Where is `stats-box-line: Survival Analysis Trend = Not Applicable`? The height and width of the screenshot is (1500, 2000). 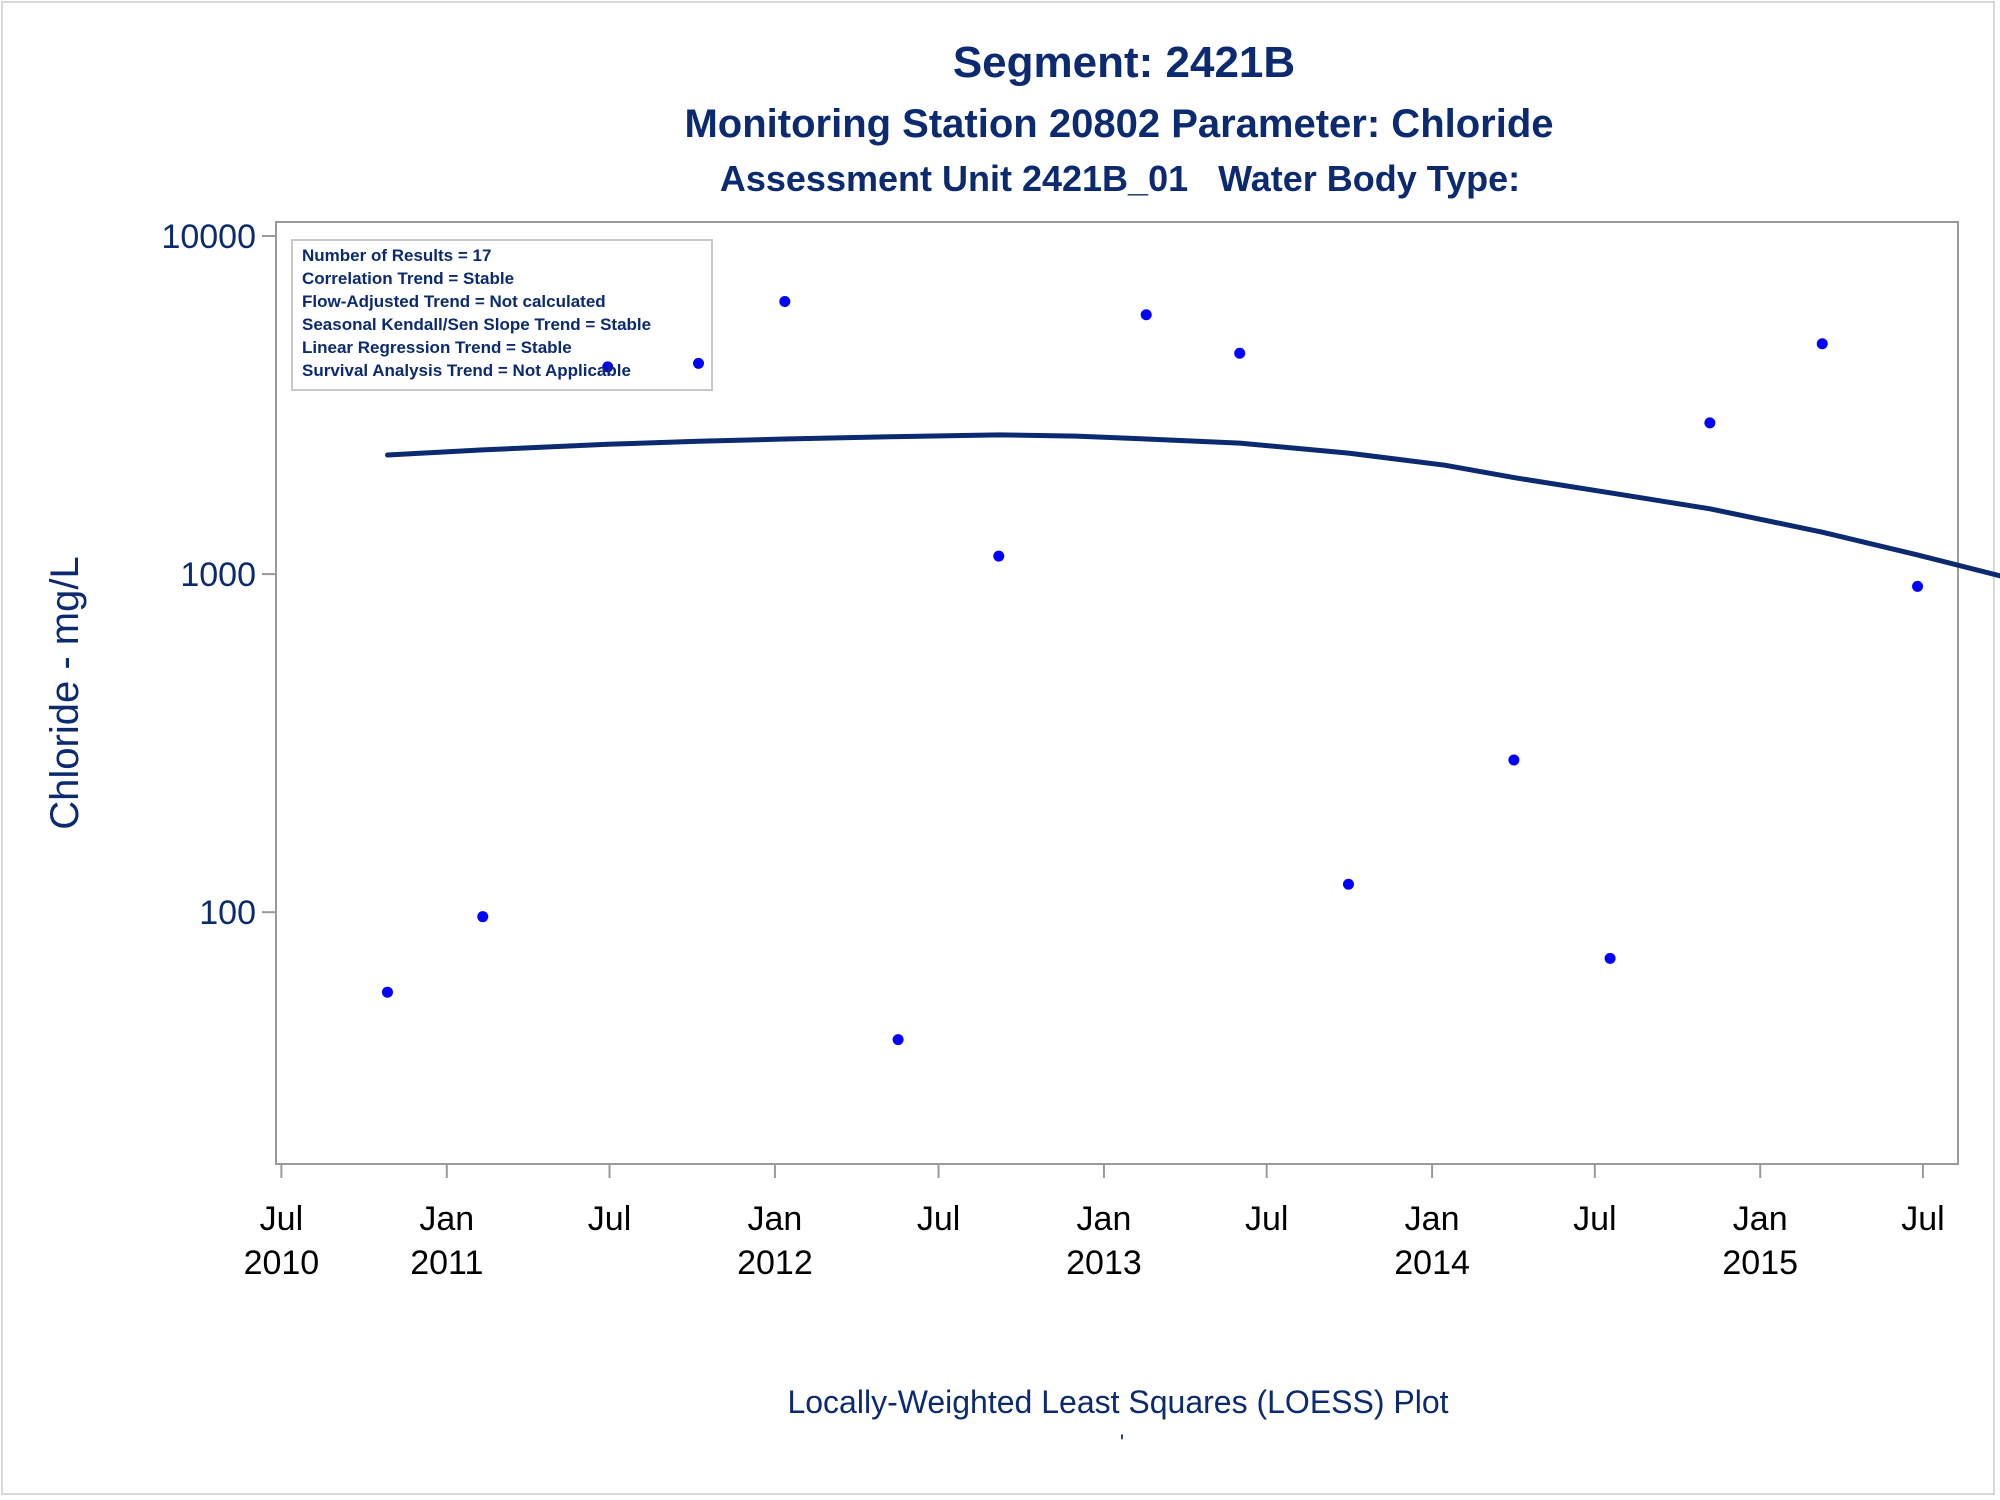 stats-box-line: Survival Analysis Trend = Not Applicable is located at coordinates (466, 370).